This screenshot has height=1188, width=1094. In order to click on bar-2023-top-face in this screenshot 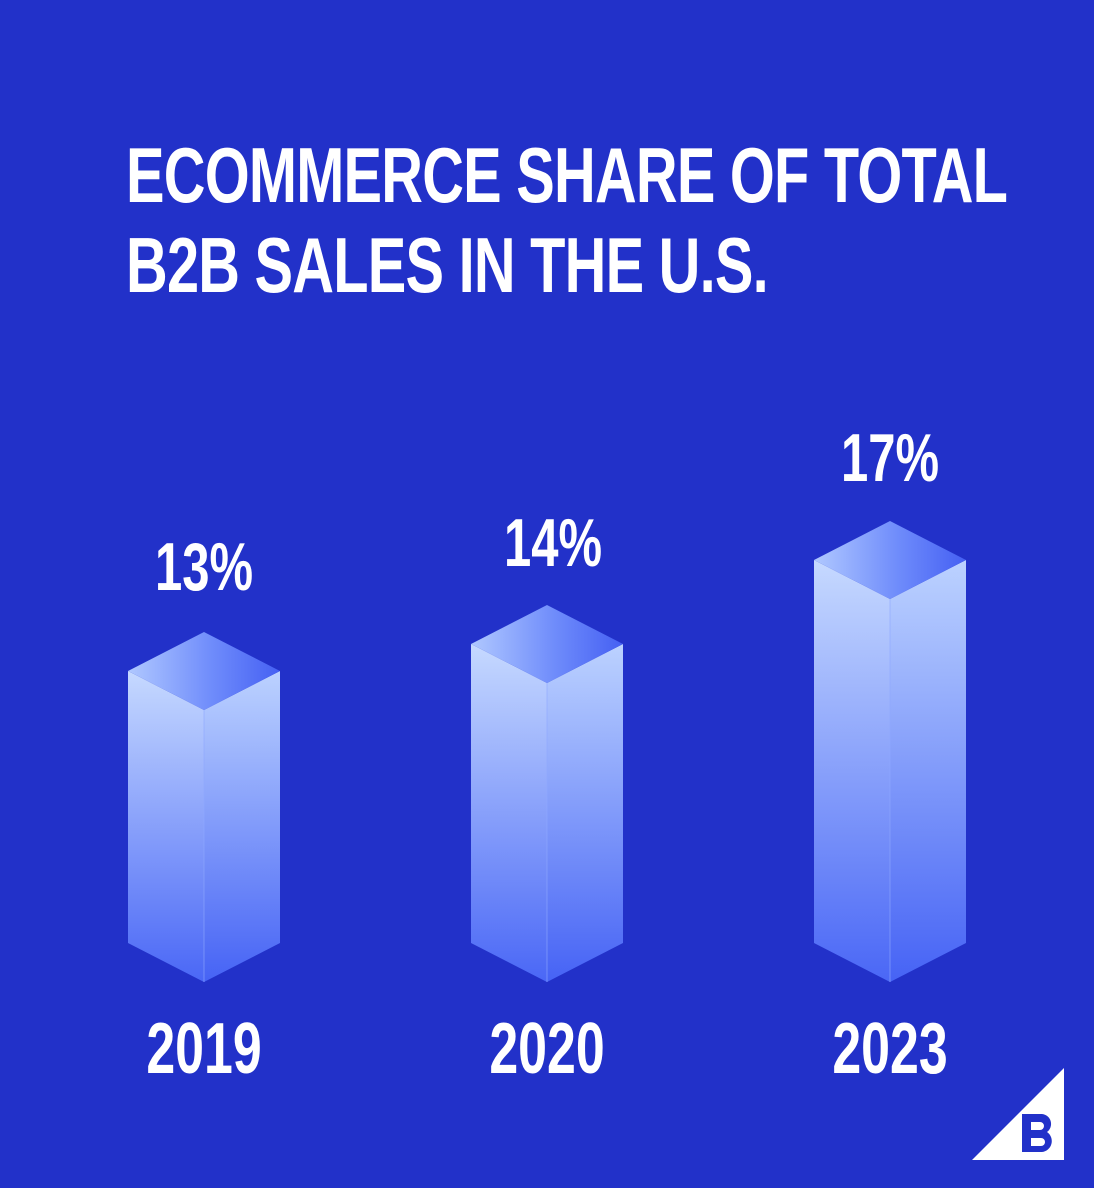, I will do `click(890, 560)`.